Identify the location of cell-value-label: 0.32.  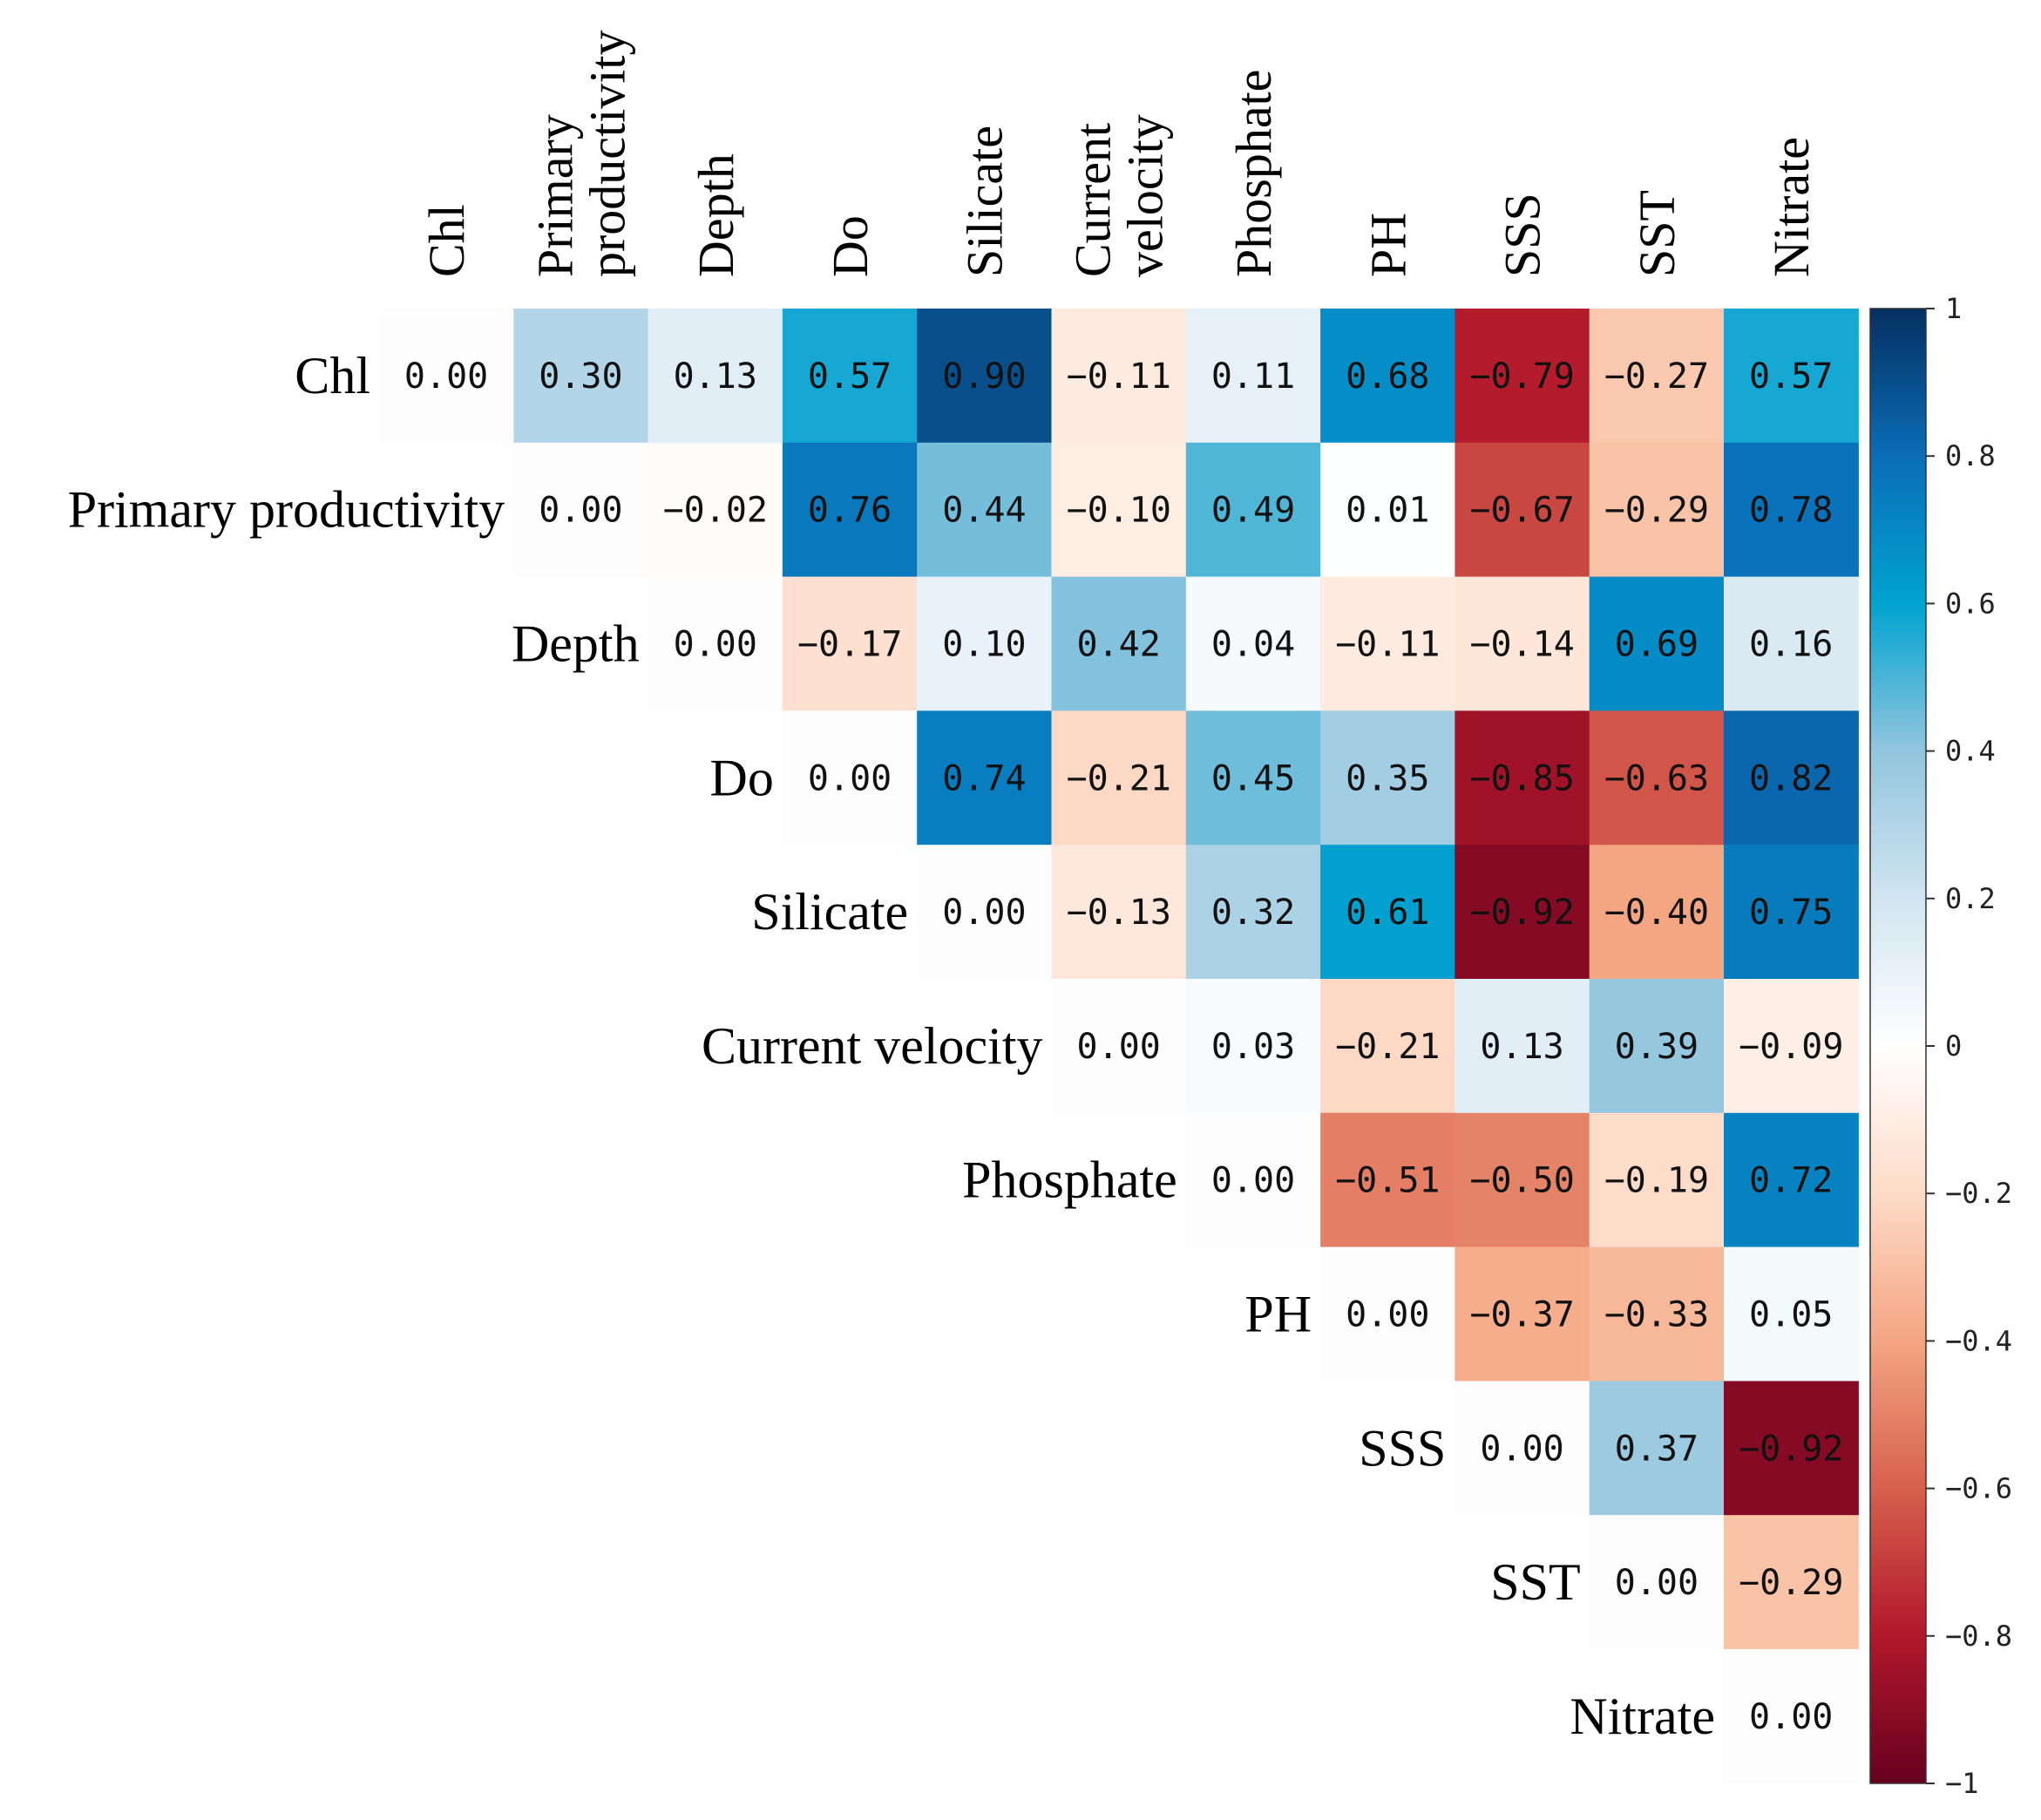
(1253, 913).